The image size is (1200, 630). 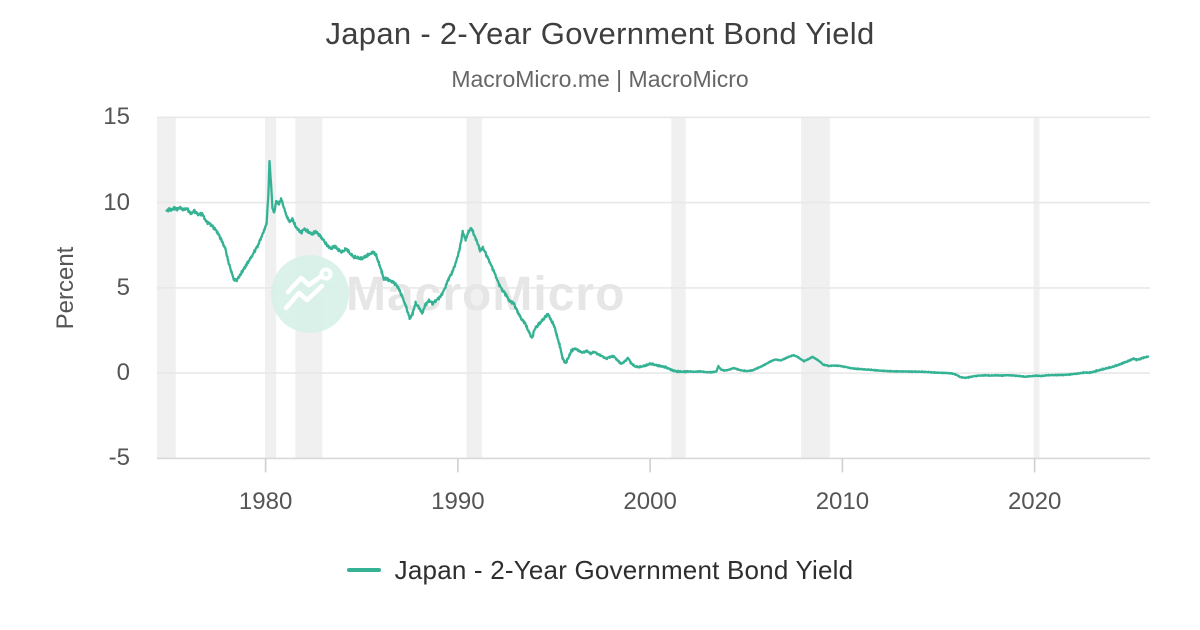 What do you see at coordinates (485, 294) in the screenshot?
I see `watermark-text: MacroMicro` at bounding box center [485, 294].